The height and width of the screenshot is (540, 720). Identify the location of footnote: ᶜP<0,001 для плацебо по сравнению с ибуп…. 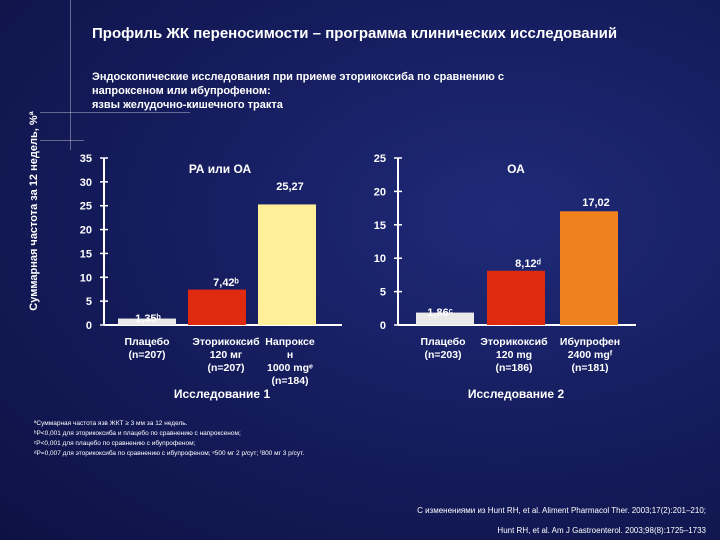
(115, 443).